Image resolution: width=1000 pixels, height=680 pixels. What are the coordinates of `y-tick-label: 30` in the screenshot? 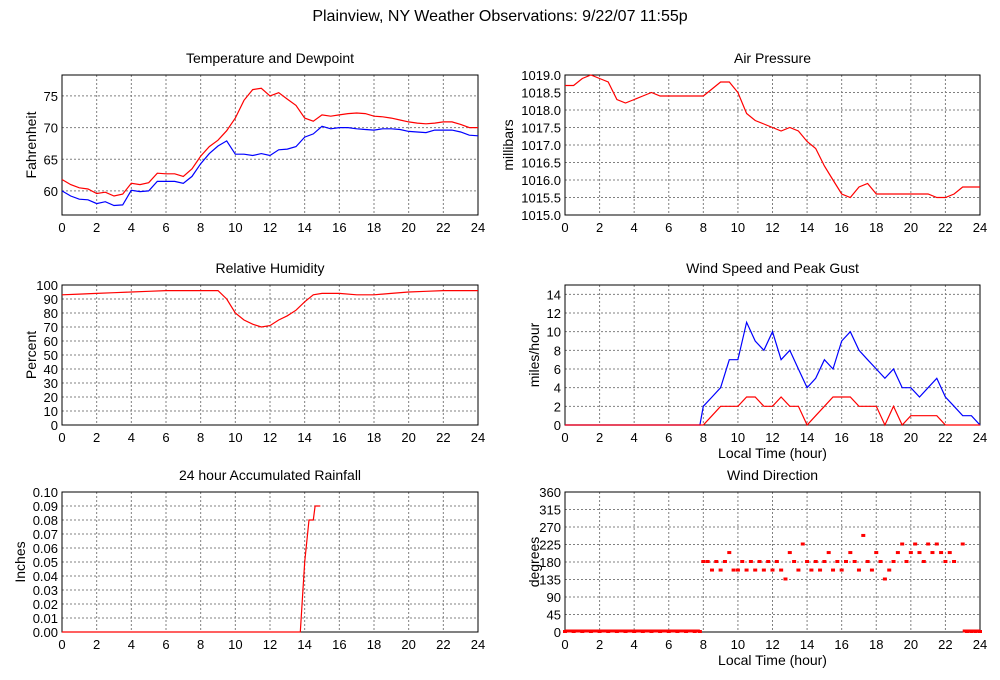 It's located at (51, 383).